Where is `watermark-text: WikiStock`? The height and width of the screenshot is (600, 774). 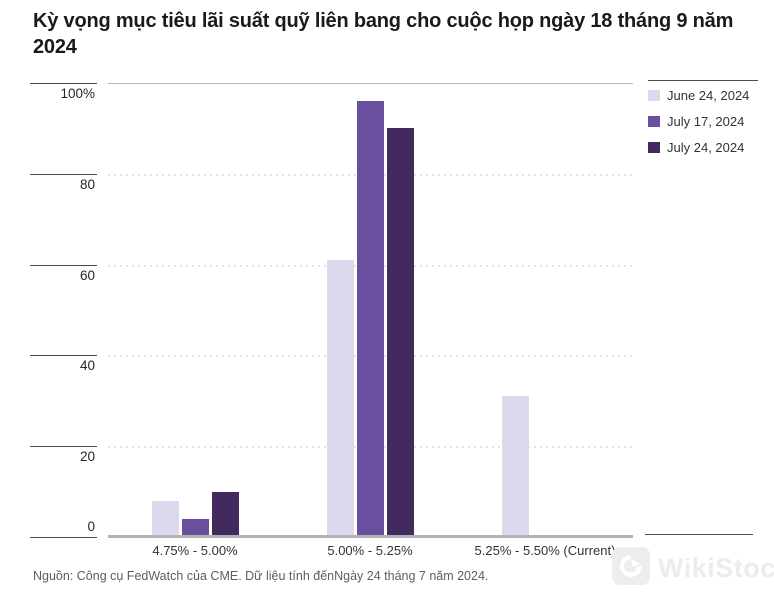 watermark-text: WikiStock is located at coordinates (716, 568).